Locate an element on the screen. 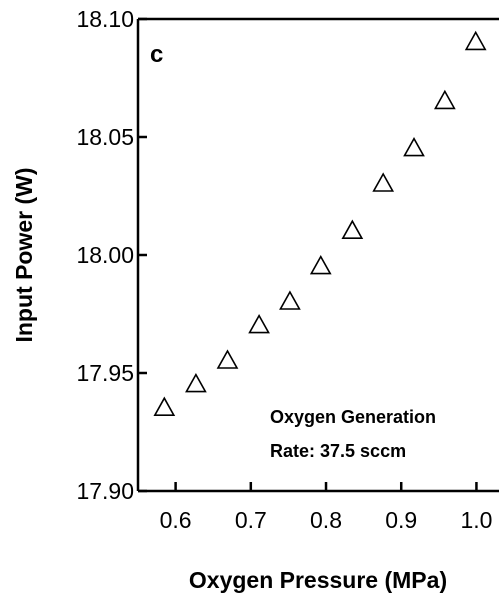 This screenshot has height=603, width=499. y-tick-label: 17.95 is located at coordinates (105, 373).